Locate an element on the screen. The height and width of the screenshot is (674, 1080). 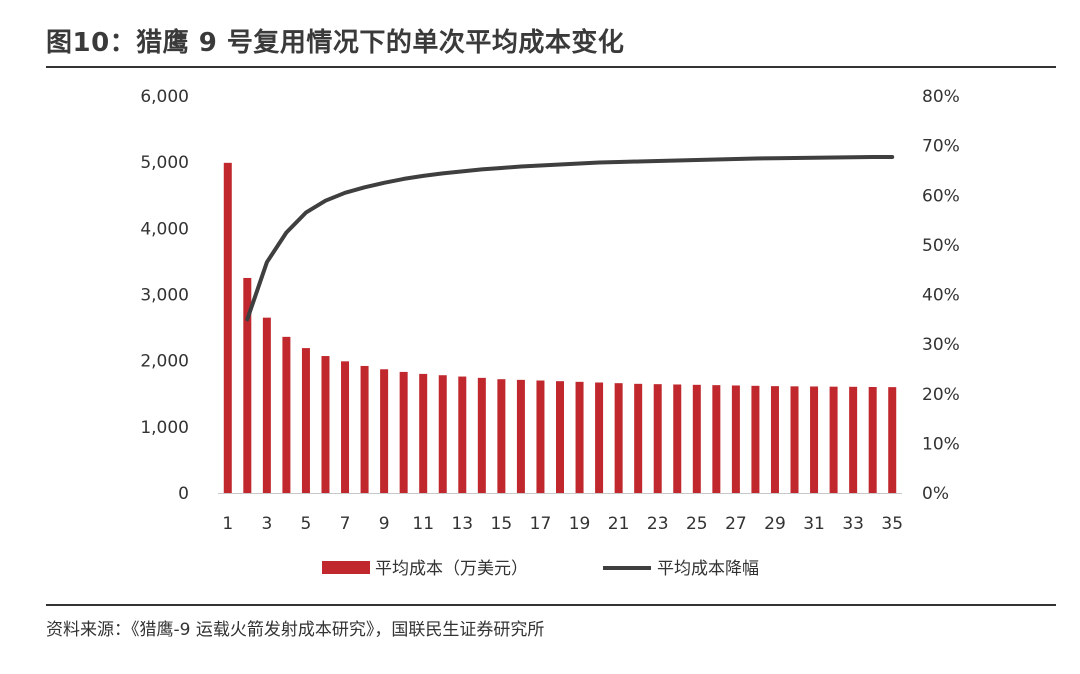
left-tick-label: 4,000 is located at coordinates (164, 229).